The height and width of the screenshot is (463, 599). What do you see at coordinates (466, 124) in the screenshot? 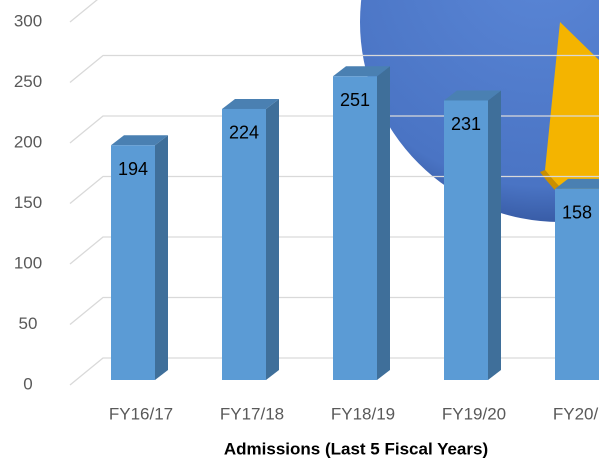
I see `data-label: 231` at bounding box center [466, 124].